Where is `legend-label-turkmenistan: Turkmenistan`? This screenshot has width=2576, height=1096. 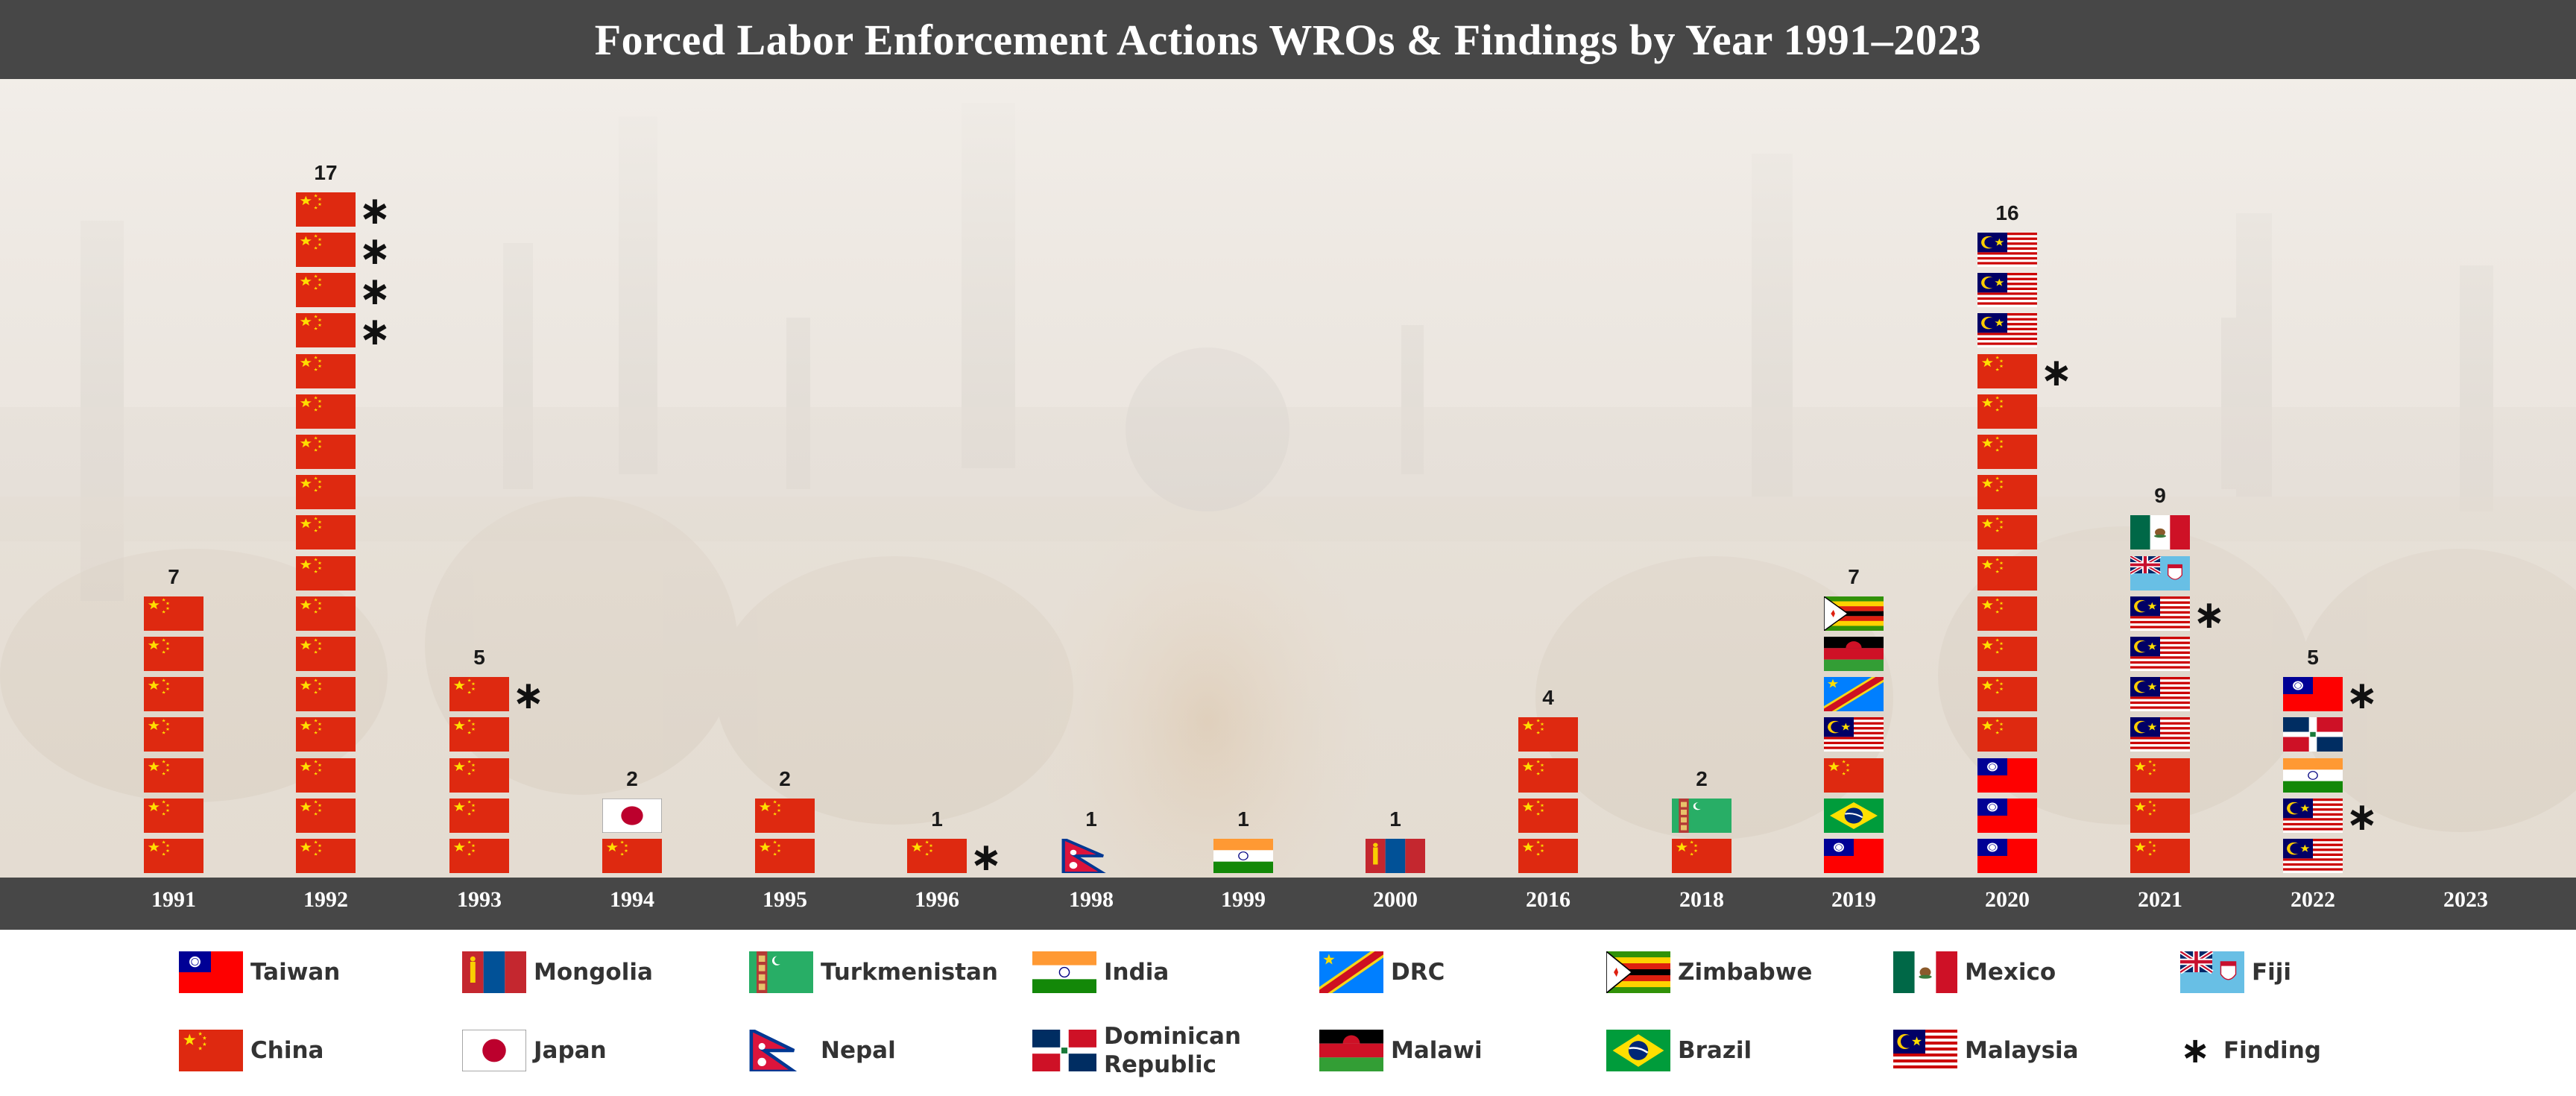
legend-label-turkmenistan: Turkmenistan is located at coordinates (909, 972).